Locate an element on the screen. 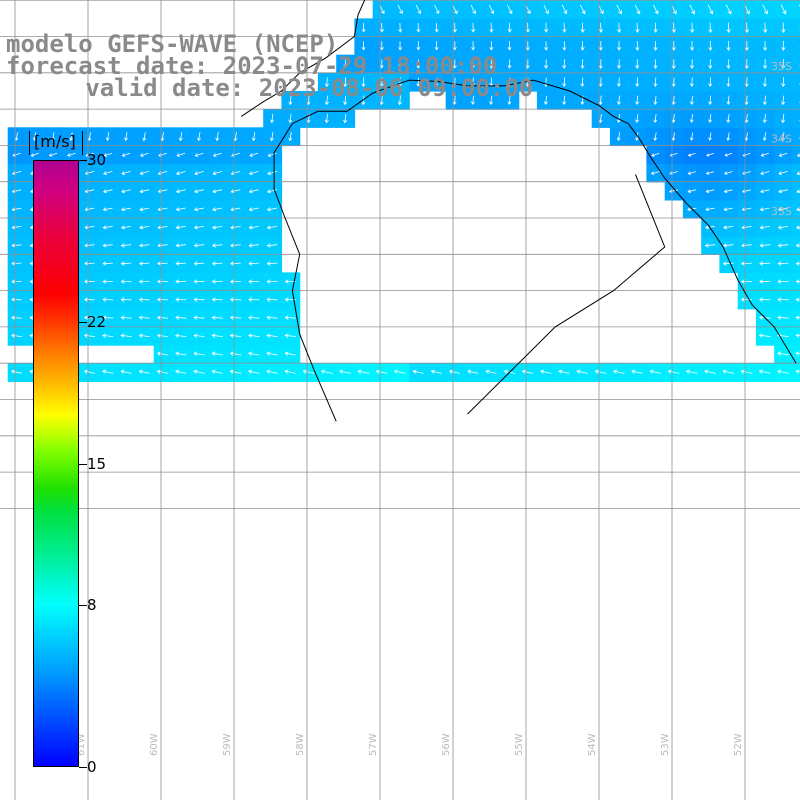 The height and width of the screenshot is (800, 800). lon-label: 52W is located at coordinates (738, 744).